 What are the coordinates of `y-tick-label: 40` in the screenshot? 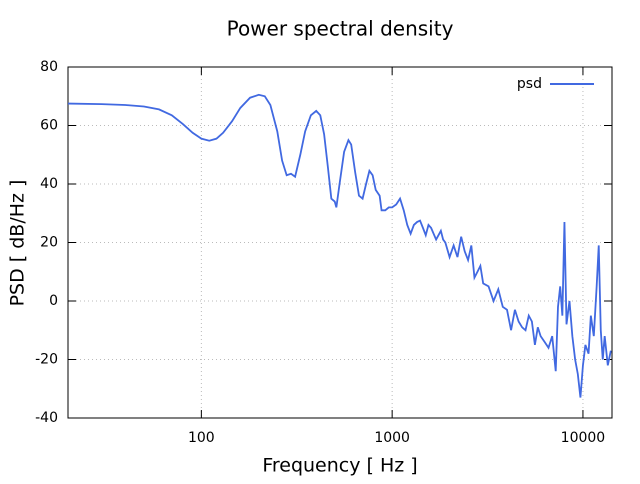 It's located at (49, 184).